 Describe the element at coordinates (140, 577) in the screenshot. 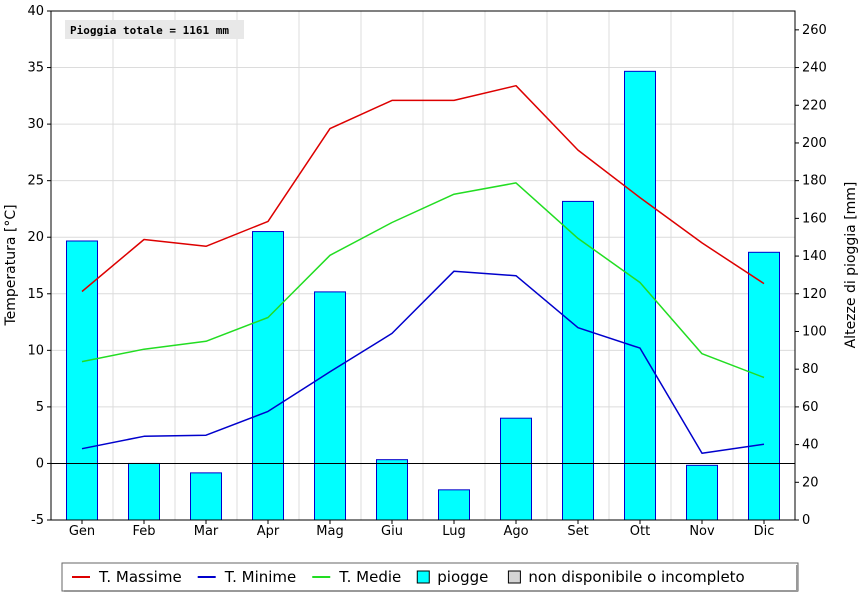

I see `legend-label: T. Massime` at that location.